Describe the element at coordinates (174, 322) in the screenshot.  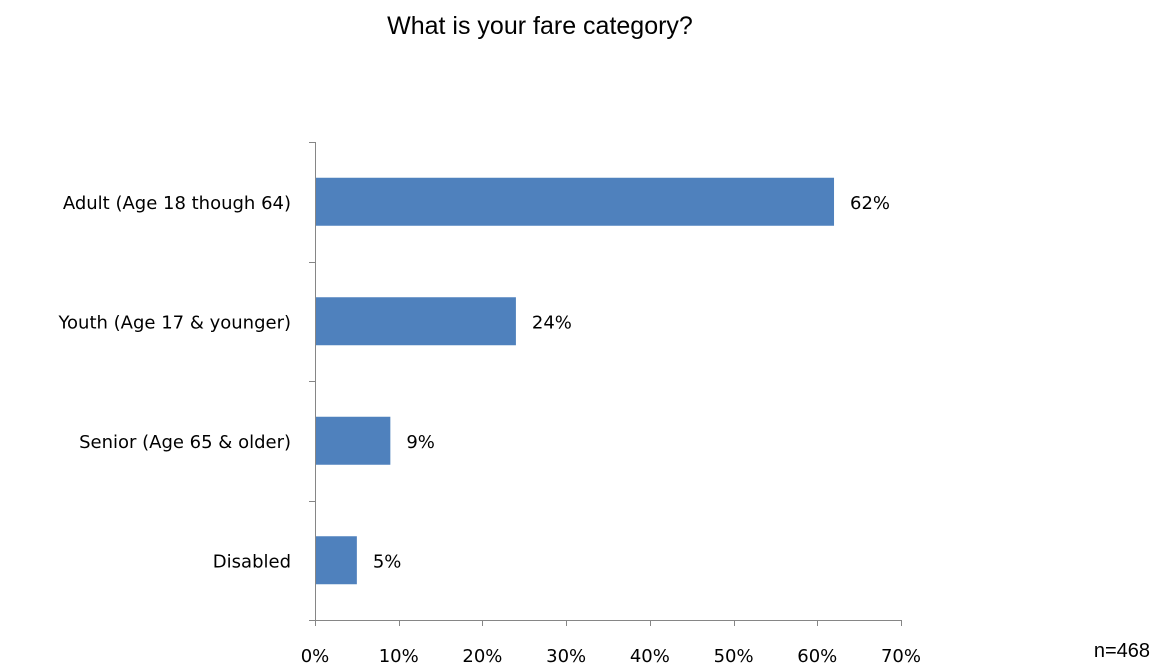
I see `category-label: Youth (Age 17 & younger)` at that location.